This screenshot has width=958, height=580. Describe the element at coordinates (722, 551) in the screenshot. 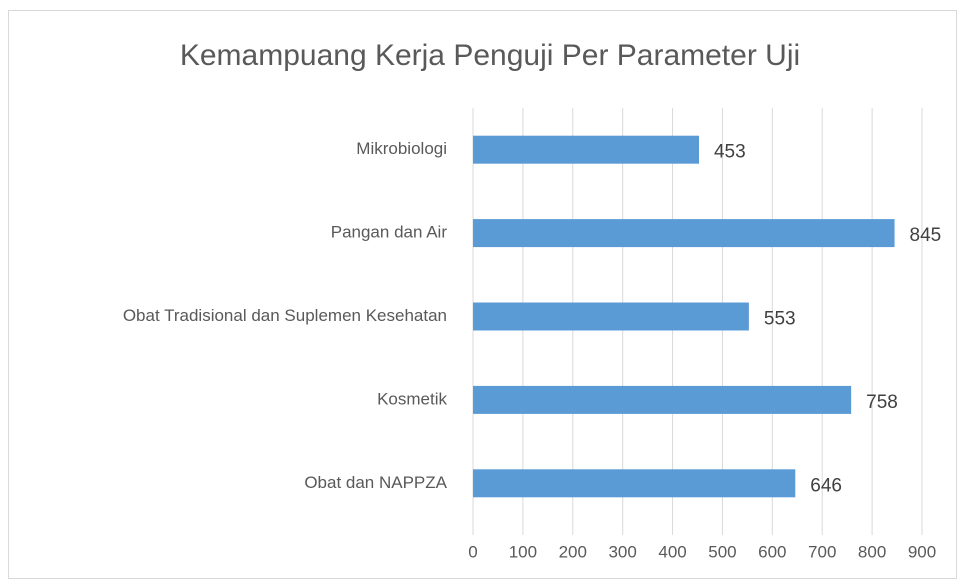

I see `x-tick-label: 500` at that location.